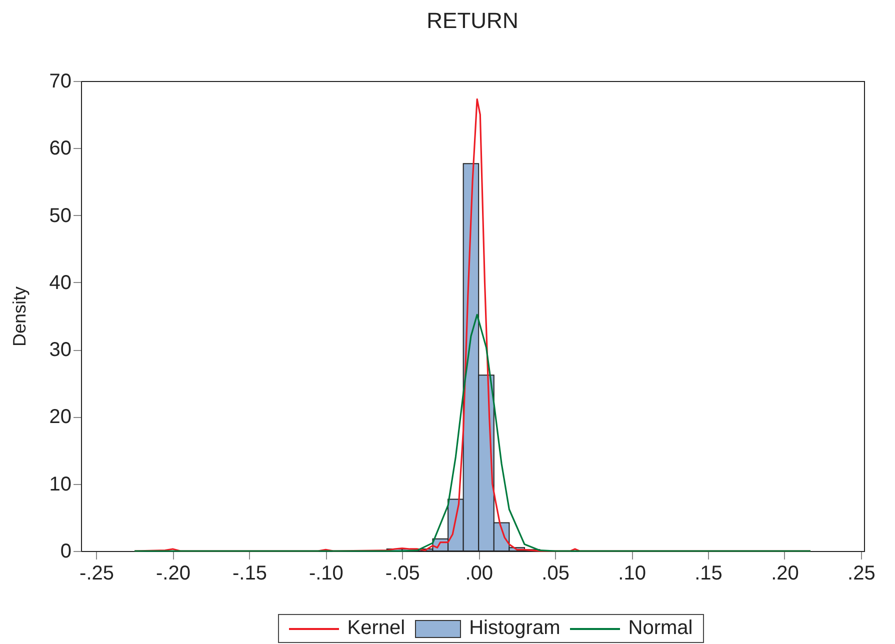  I want to click on x-tick-label: -.15, so click(249, 573).